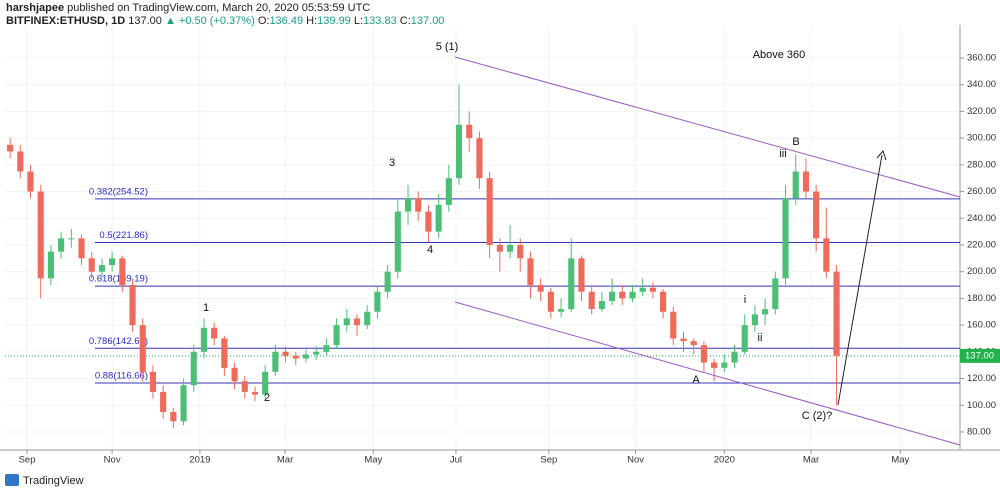 This screenshot has height=492, width=1000. Describe the element at coordinates (118, 341) in the screenshot. I see `fib-label: 0.786(142.68)` at that location.